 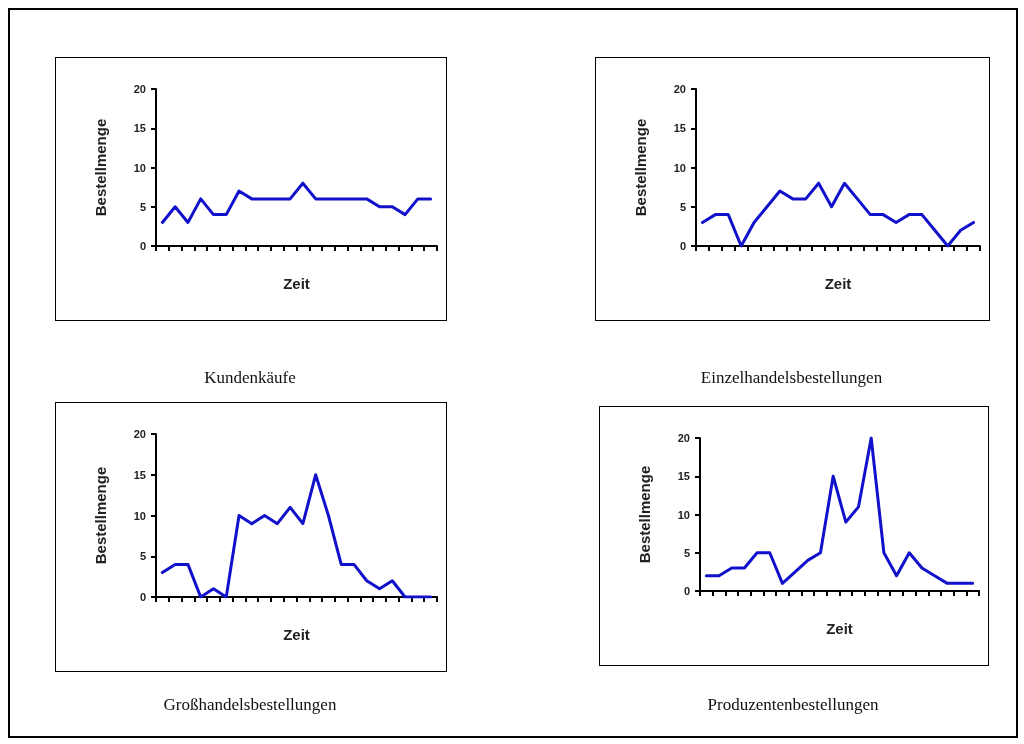 I want to click on text: Einzelhandelsbestellungen, so click(x=791, y=378).